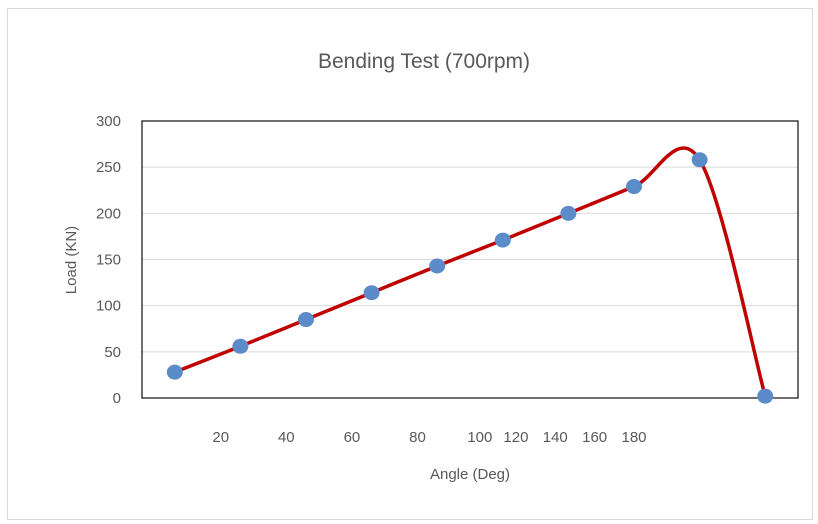 This screenshot has width=818, height=524. I want to click on x-tick-label-120: 120, so click(515, 437).